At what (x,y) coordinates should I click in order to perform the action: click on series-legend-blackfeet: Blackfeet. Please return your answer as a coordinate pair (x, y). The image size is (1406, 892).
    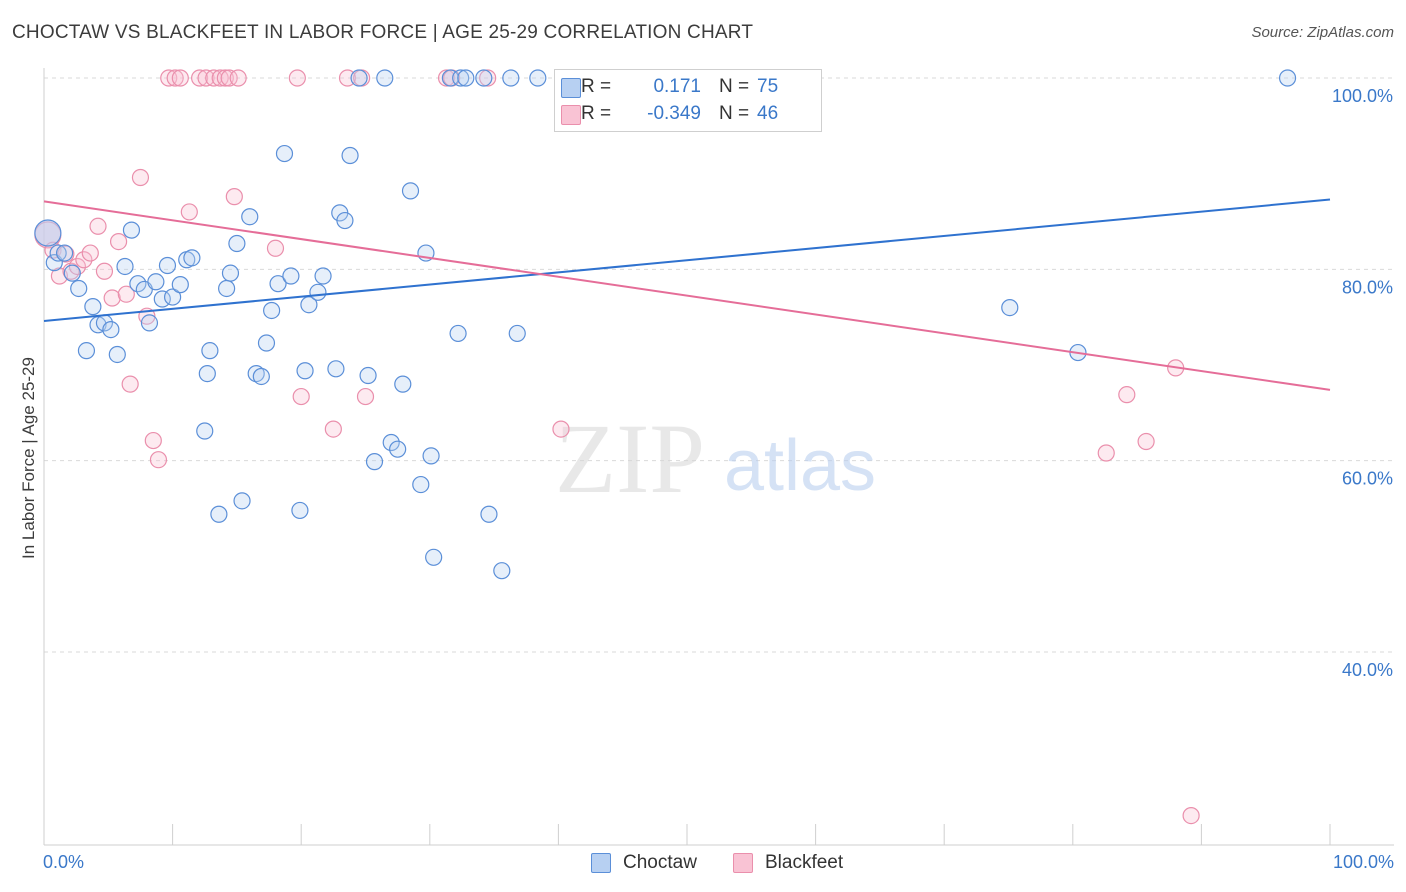
    Looking at the image, I should click on (788, 863).